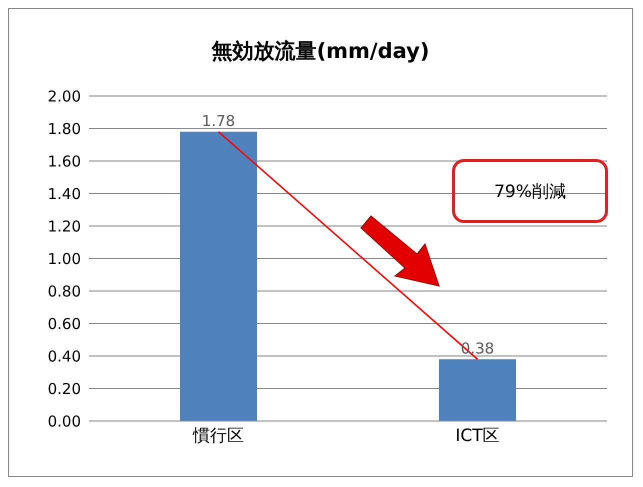 This screenshot has width=643, height=487. What do you see at coordinates (218, 436) in the screenshot?
I see `x-tick-label: 慣行区` at bounding box center [218, 436].